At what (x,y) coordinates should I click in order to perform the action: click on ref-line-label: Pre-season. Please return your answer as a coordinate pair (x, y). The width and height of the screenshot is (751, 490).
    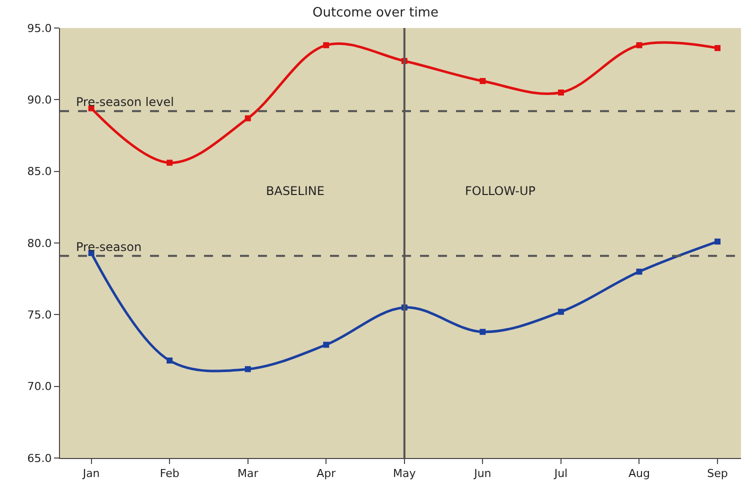
    Looking at the image, I should click on (109, 247).